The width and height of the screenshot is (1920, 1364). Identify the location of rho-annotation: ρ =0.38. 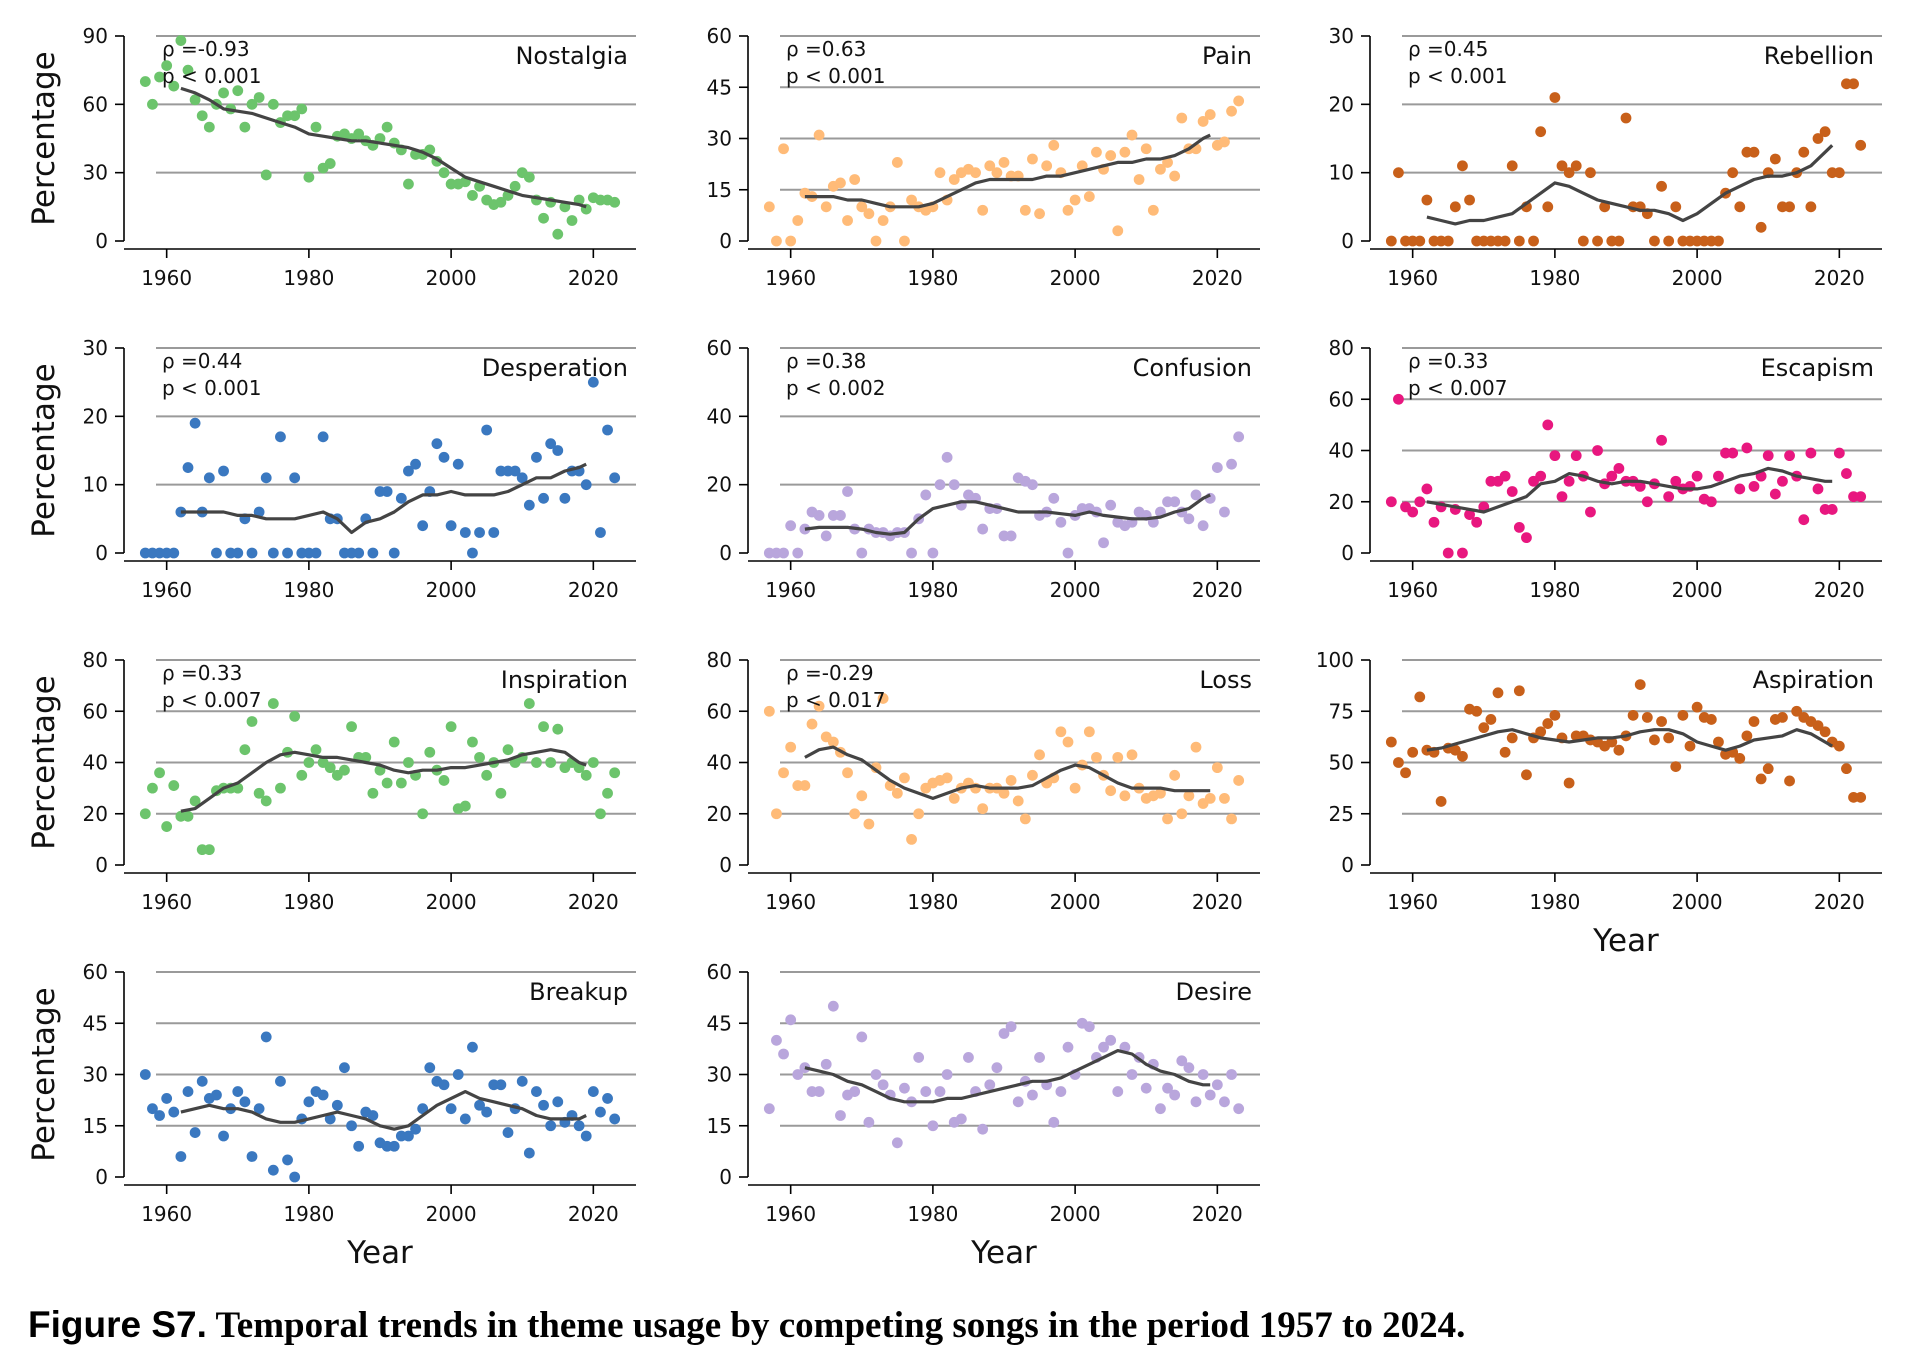
(826, 361).